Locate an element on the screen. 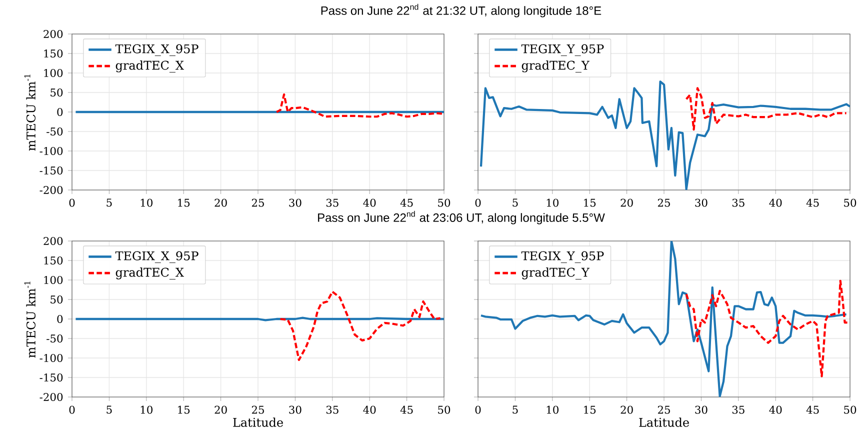 This screenshot has width=862, height=431. chart-title: Pass on June 22$^{nd}$ at 23:06 UT, along longitude 5.5°W is located at coordinates (461, 217).